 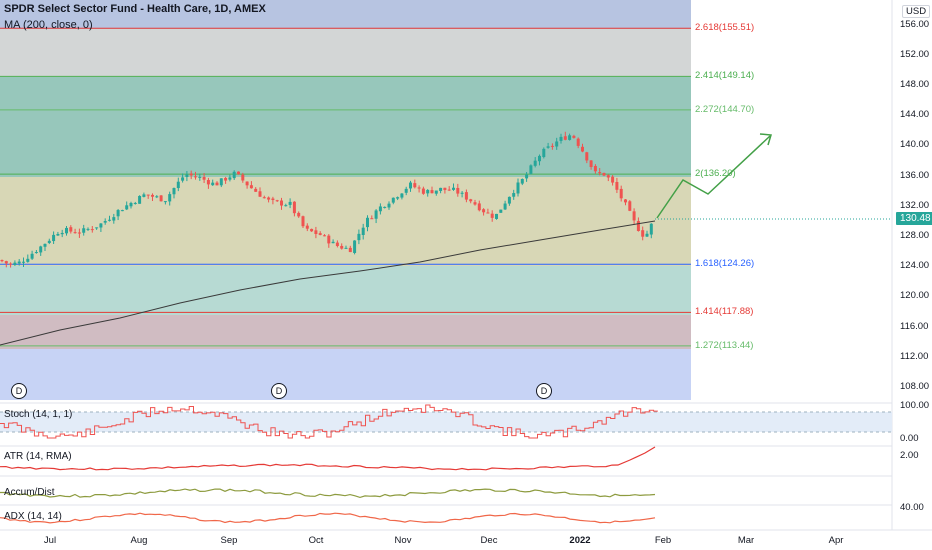 What do you see at coordinates (915, 175) in the screenshot?
I see `price-tick: 136.00` at bounding box center [915, 175].